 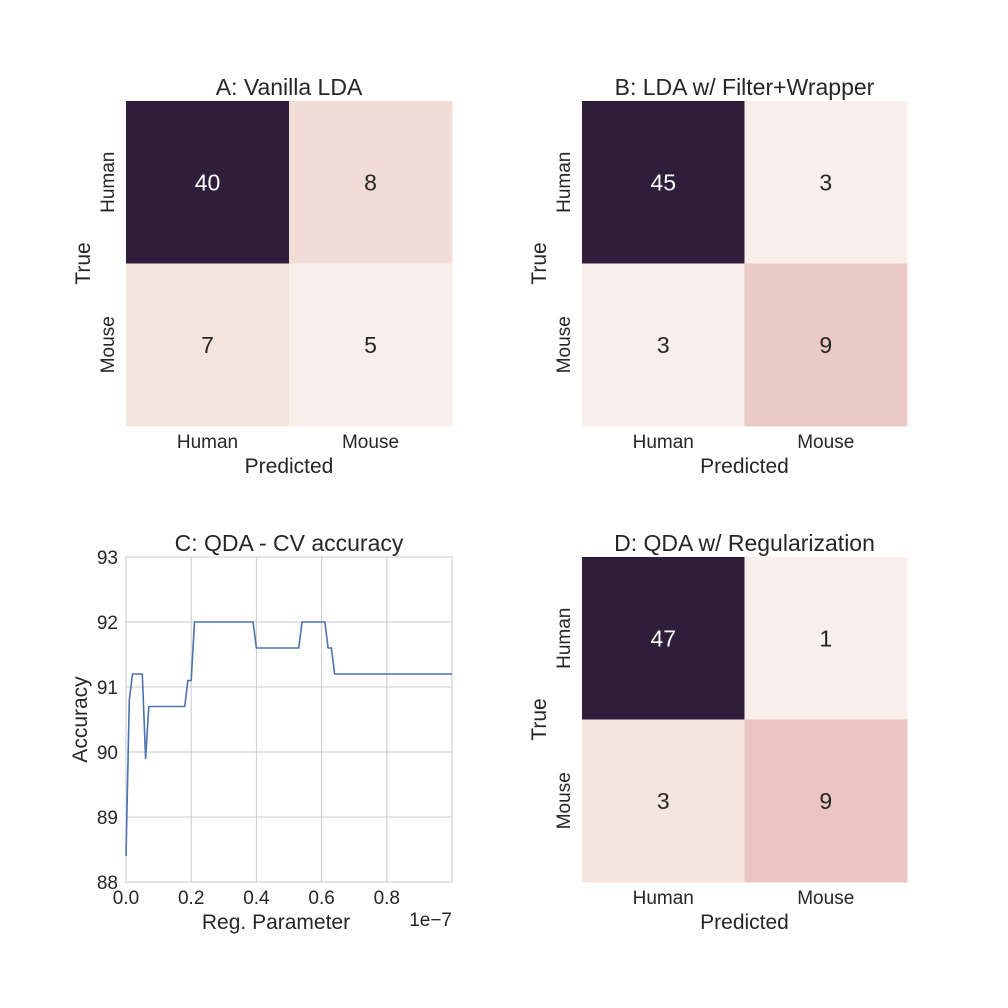 I want to click on plot-frame, so click(x=289, y=719).